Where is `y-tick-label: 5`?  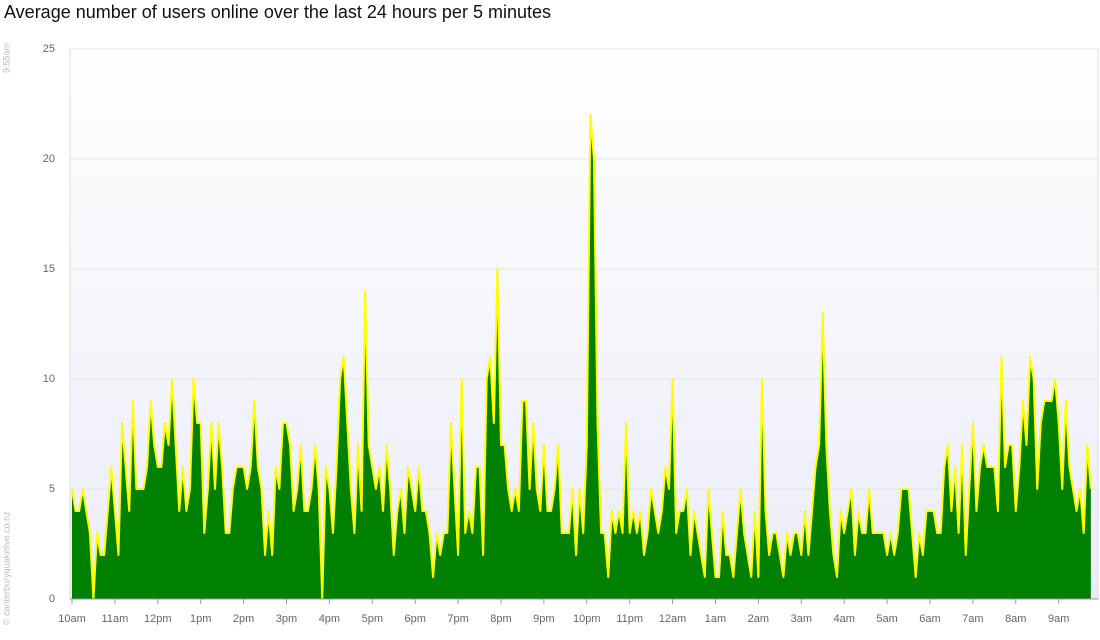
y-tick-label: 5 is located at coordinates (52, 489).